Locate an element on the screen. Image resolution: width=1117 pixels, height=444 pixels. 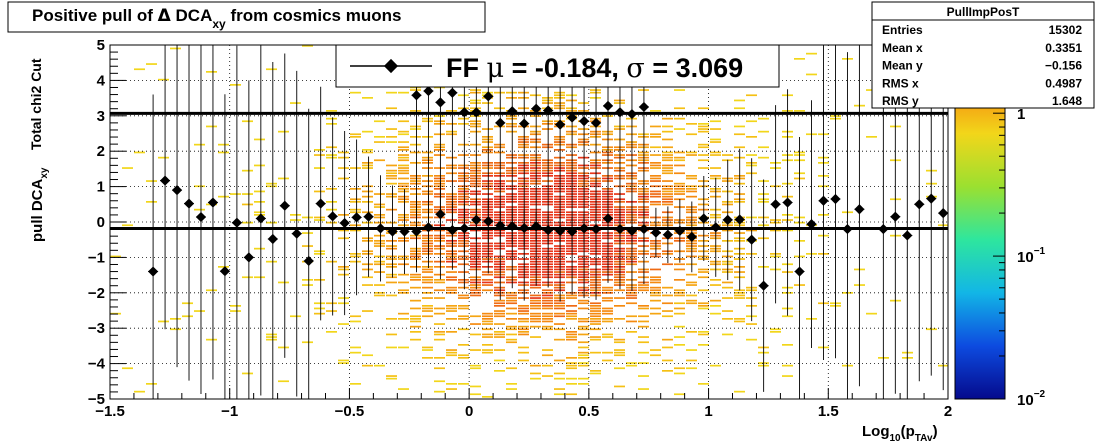
x-tick-label: 1 is located at coordinates (708, 411).